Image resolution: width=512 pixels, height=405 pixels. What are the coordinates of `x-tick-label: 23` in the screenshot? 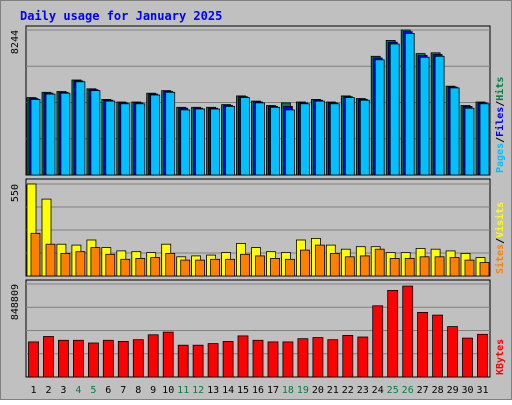 It's located at (363, 390).